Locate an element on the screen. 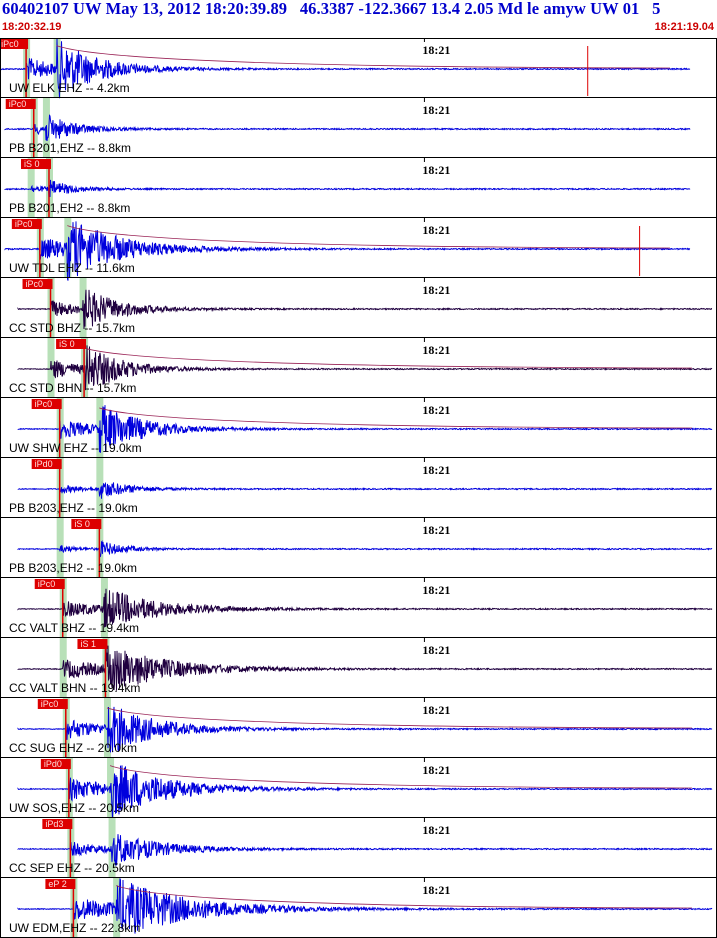 This screenshot has width=717, height=938. trace-row: iS 0 18:21 PB B201,EH2 -- 8.8km is located at coordinates (358, 188).